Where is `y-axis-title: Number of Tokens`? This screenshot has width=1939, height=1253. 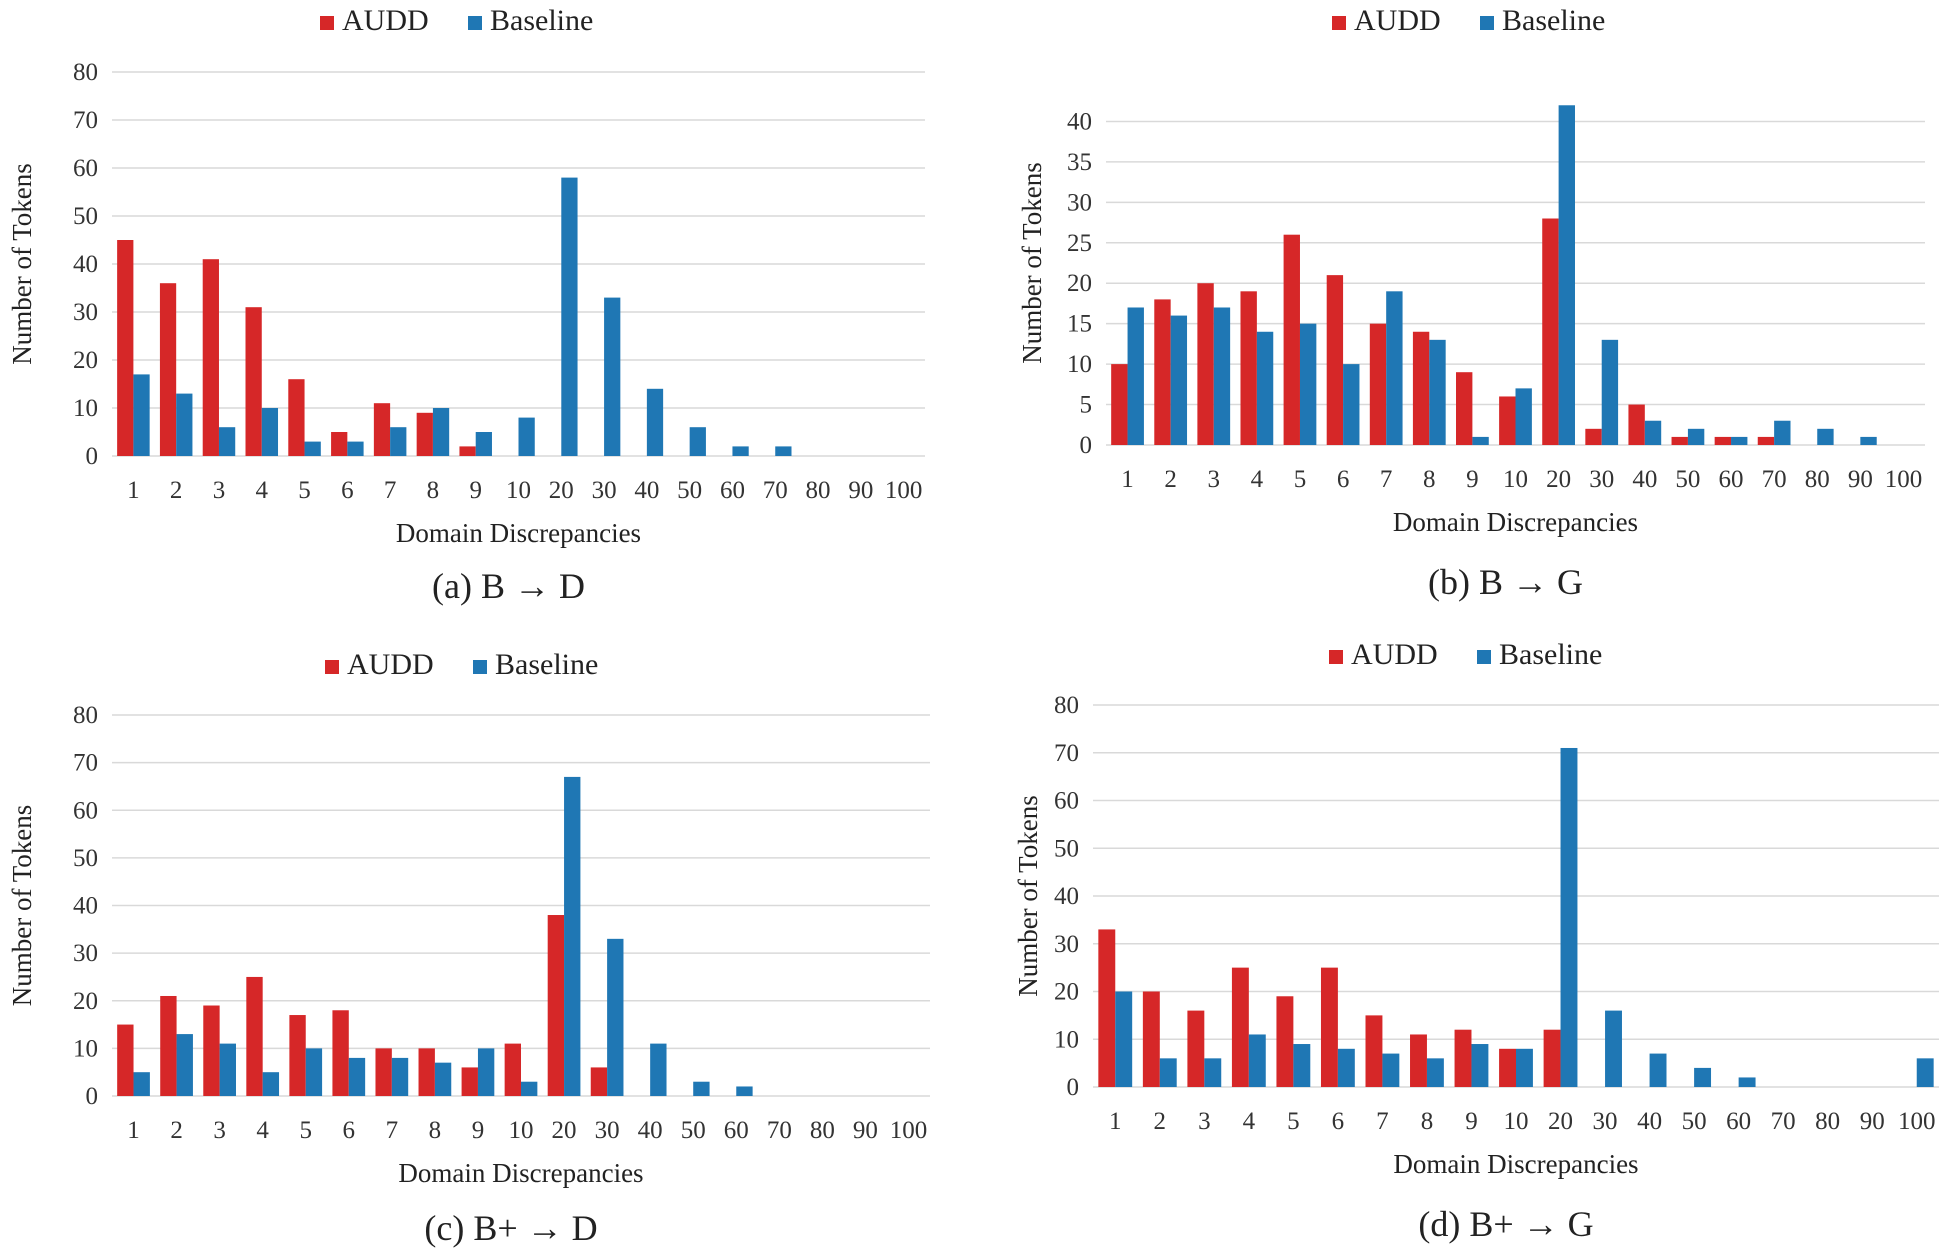 y-axis-title: Number of Tokens is located at coordinates (1028, 896).